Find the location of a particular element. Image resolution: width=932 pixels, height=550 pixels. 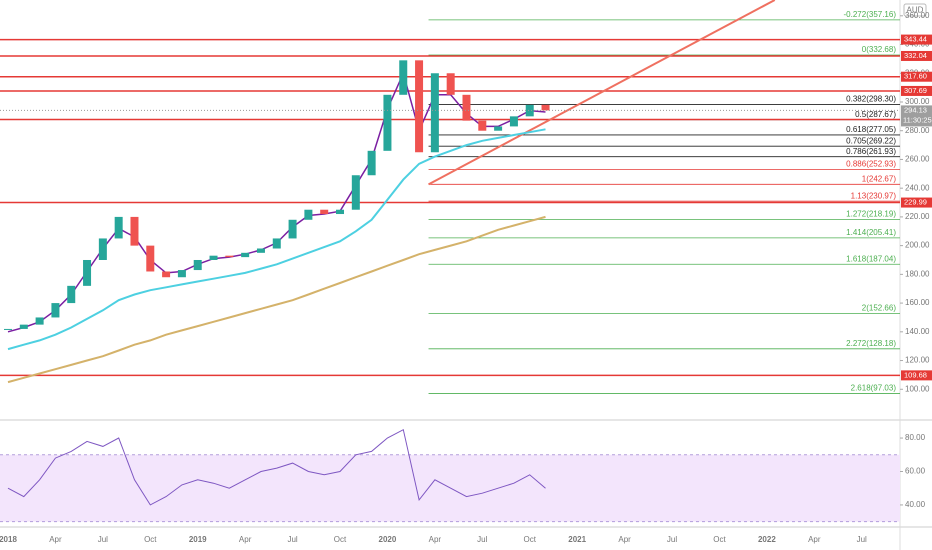

level-label: 307.69 is located at coordinates (915, 90).